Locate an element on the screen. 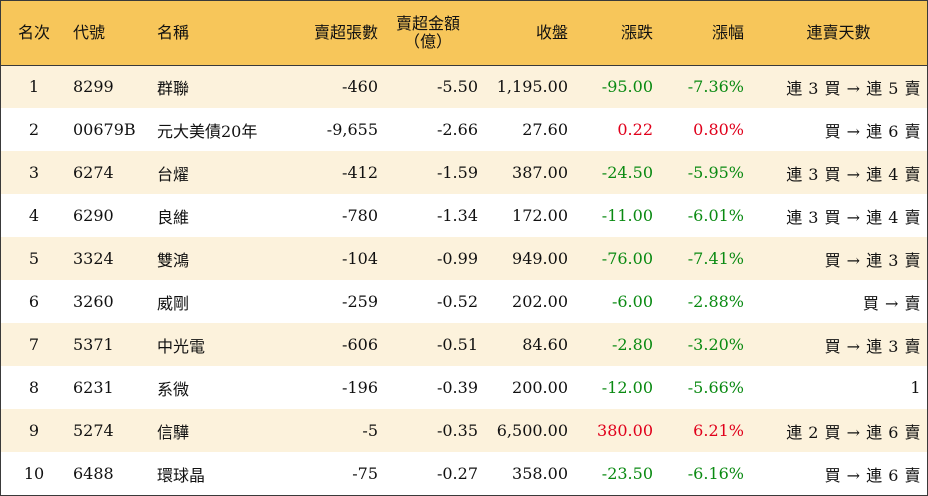  cell-close: 27.60 is located at coordinates (545, 129).